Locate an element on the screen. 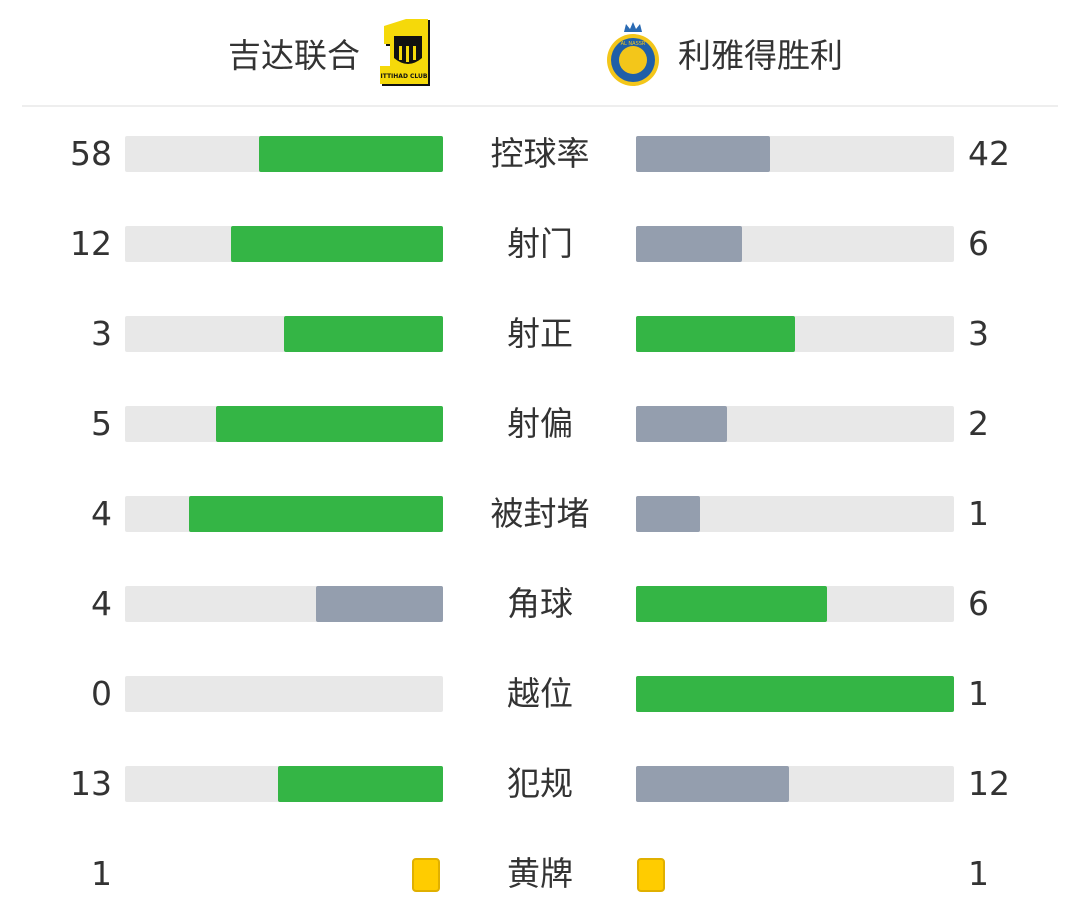 The image size is (1080, 901). stat-label: 黄牌 is located at coordinates (540, 873).